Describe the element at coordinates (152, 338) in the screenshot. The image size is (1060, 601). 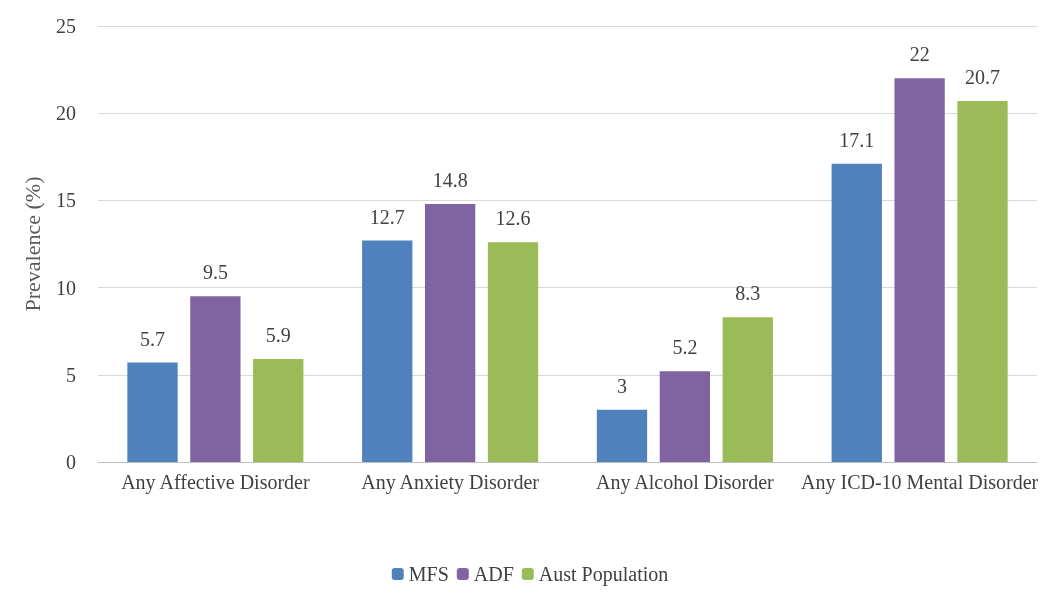
I see `data-label: 5.7` at that location.